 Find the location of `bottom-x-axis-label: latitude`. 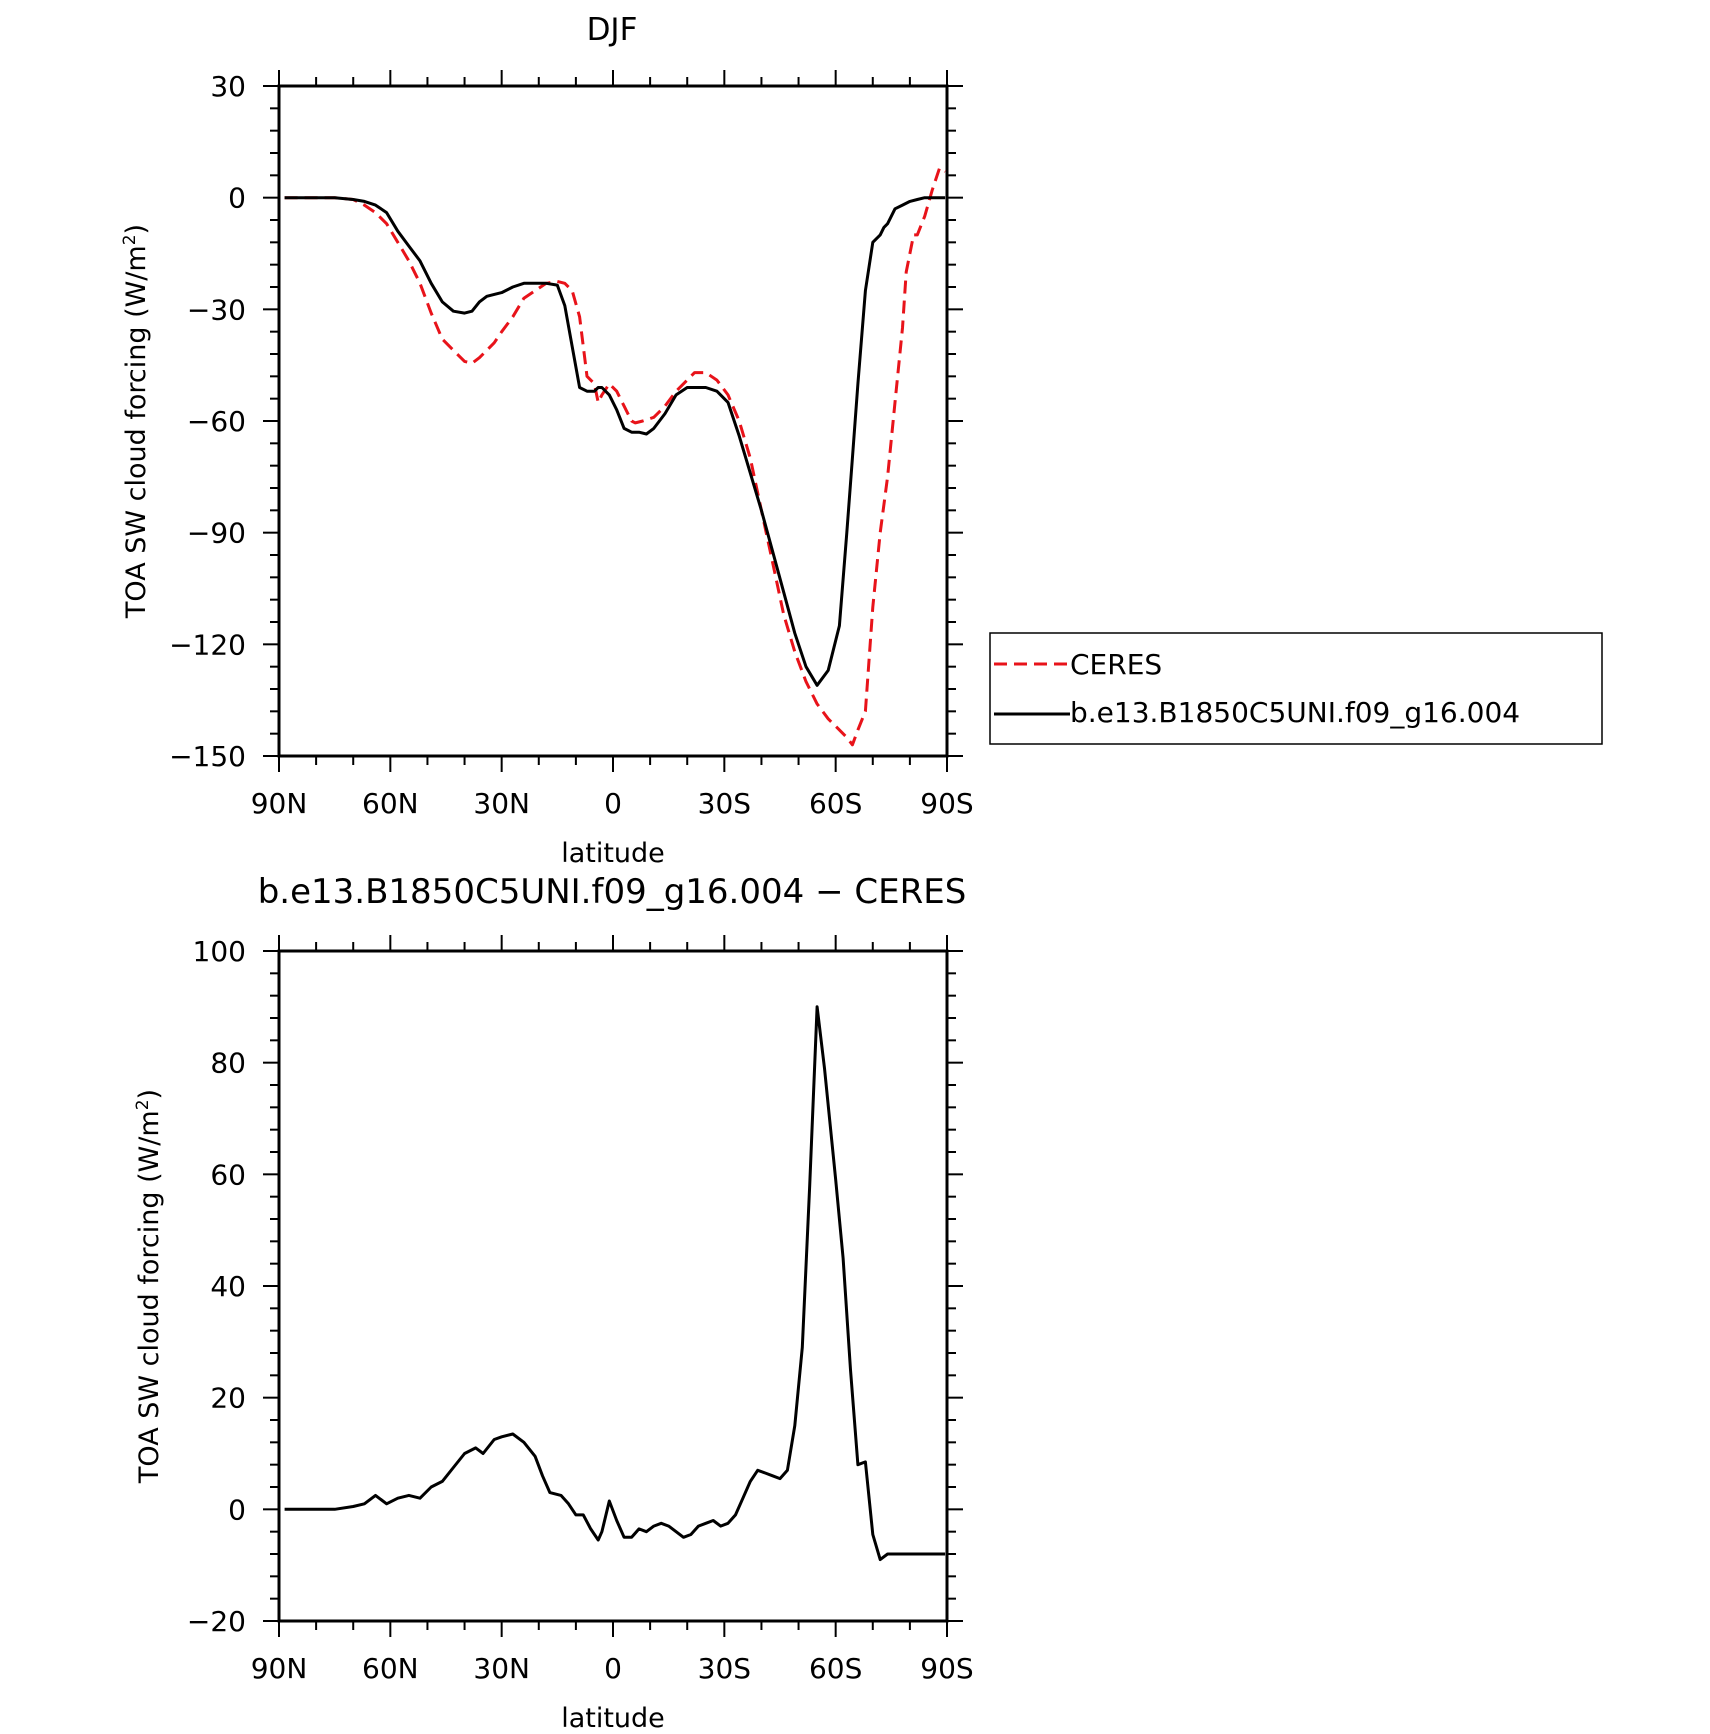

bottom-x-axis-label: latitude is located at coordinates (613, 1718).